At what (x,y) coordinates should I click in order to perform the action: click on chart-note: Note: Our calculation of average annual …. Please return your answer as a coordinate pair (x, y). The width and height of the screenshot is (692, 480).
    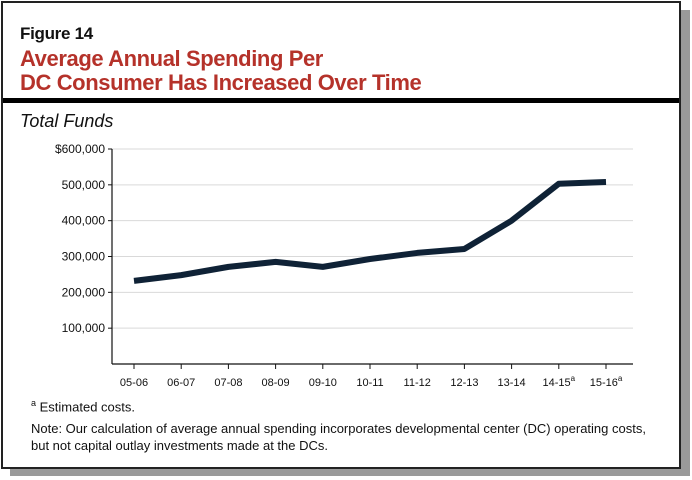
    Looking at the image, I should click on (338, 437).